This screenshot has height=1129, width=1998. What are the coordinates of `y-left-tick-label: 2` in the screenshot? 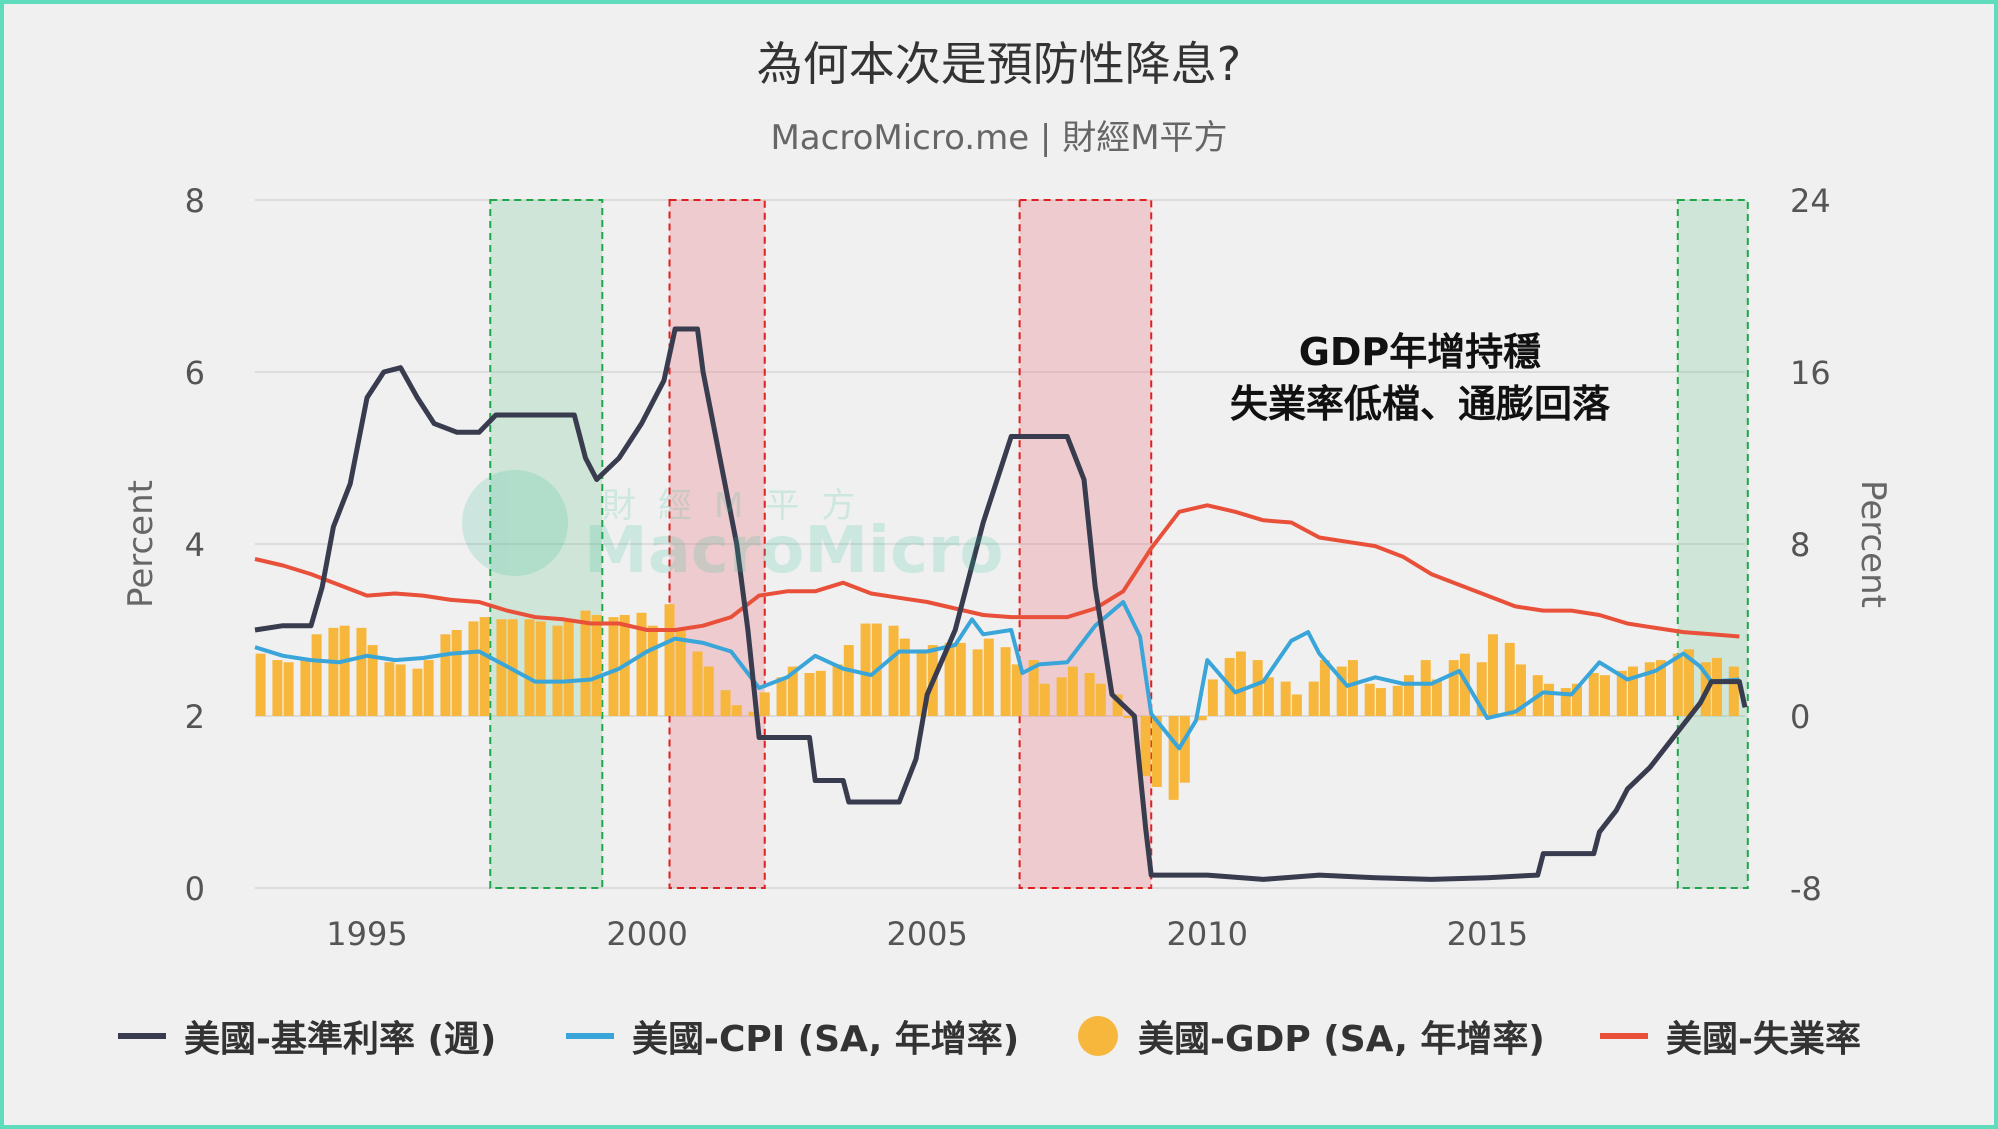 It's located at (195, 717).